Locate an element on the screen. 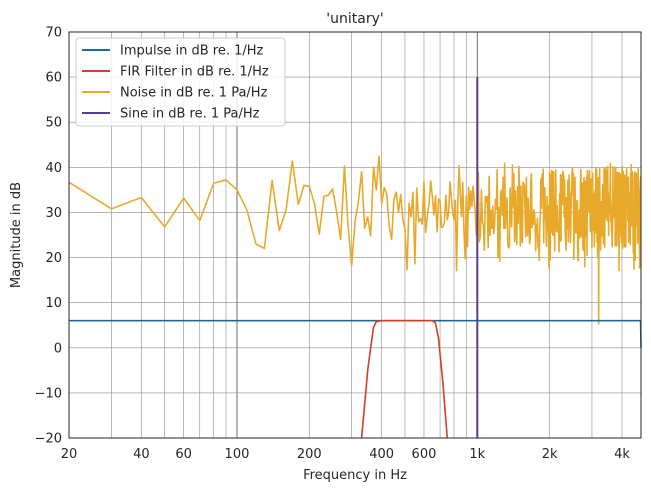  y-tick-label: −20 is located at coordinates (48, 439).